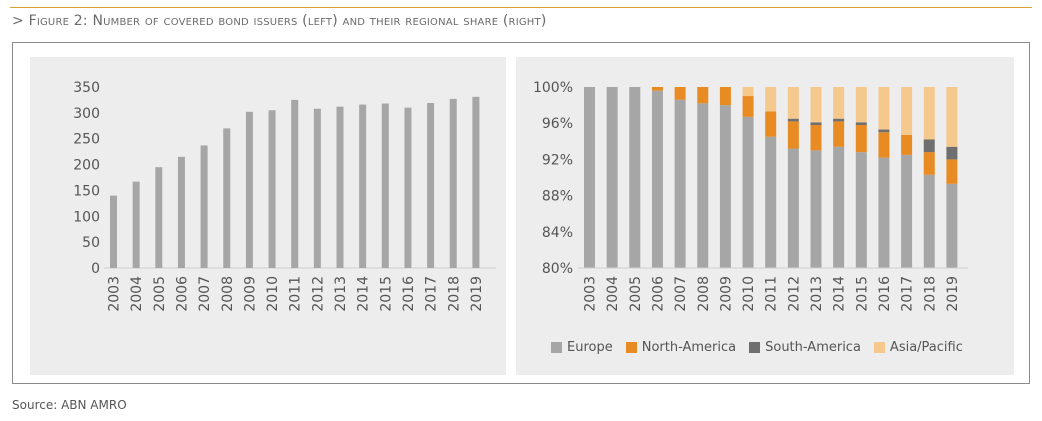 This screenshot has height=421, width=1042. I want to click on right-y-tick-label: 96%, so click(557, 124).